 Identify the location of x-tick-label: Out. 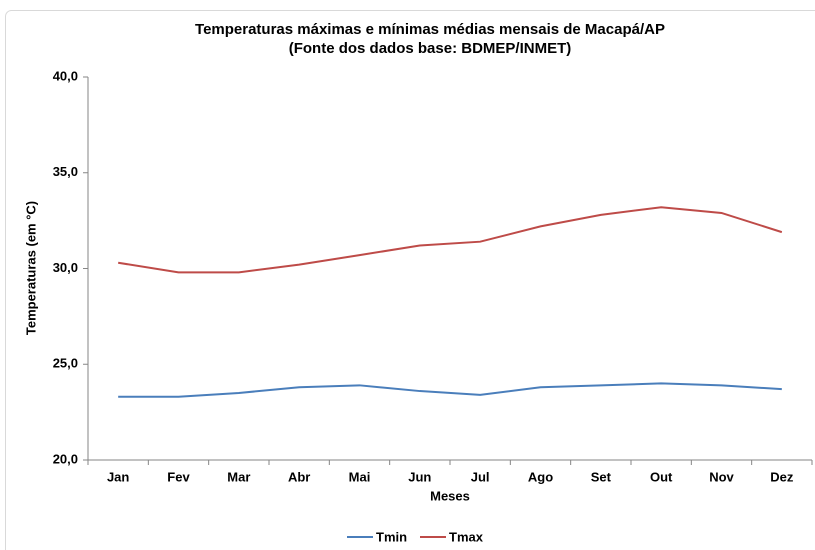
(661, 476).